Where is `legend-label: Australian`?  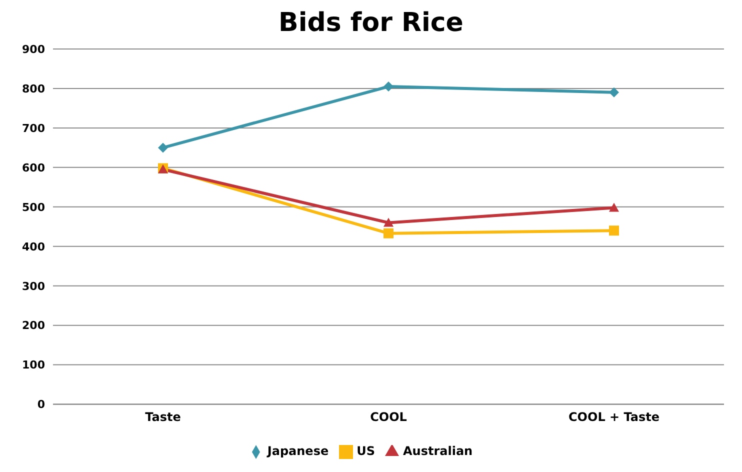 legend-label: Australian is located at coordinates (438, 451).